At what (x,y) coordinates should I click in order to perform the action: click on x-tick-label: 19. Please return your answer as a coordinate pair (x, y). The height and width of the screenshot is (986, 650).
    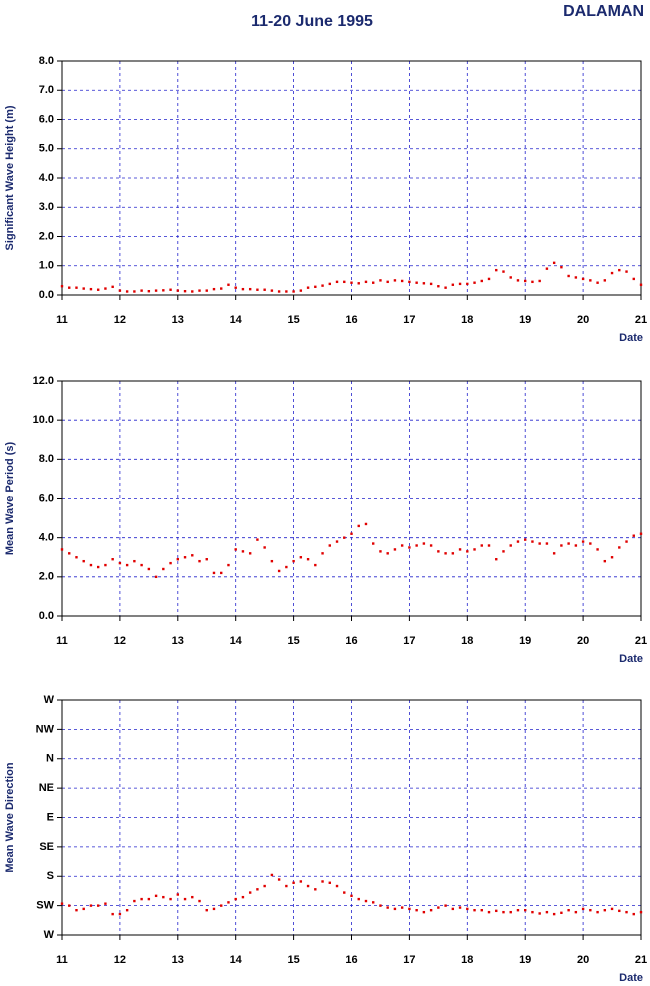
    Looking at the image, I should click on (525, 320).